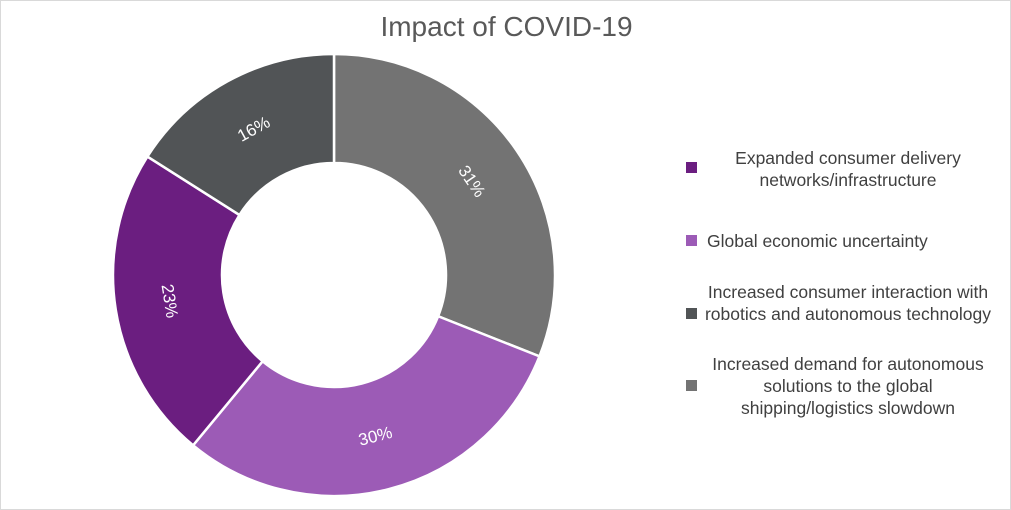 The width and height of the screenshot is (1011, 510). I want to click on slice-expanded-delivery, so click(188, 301).